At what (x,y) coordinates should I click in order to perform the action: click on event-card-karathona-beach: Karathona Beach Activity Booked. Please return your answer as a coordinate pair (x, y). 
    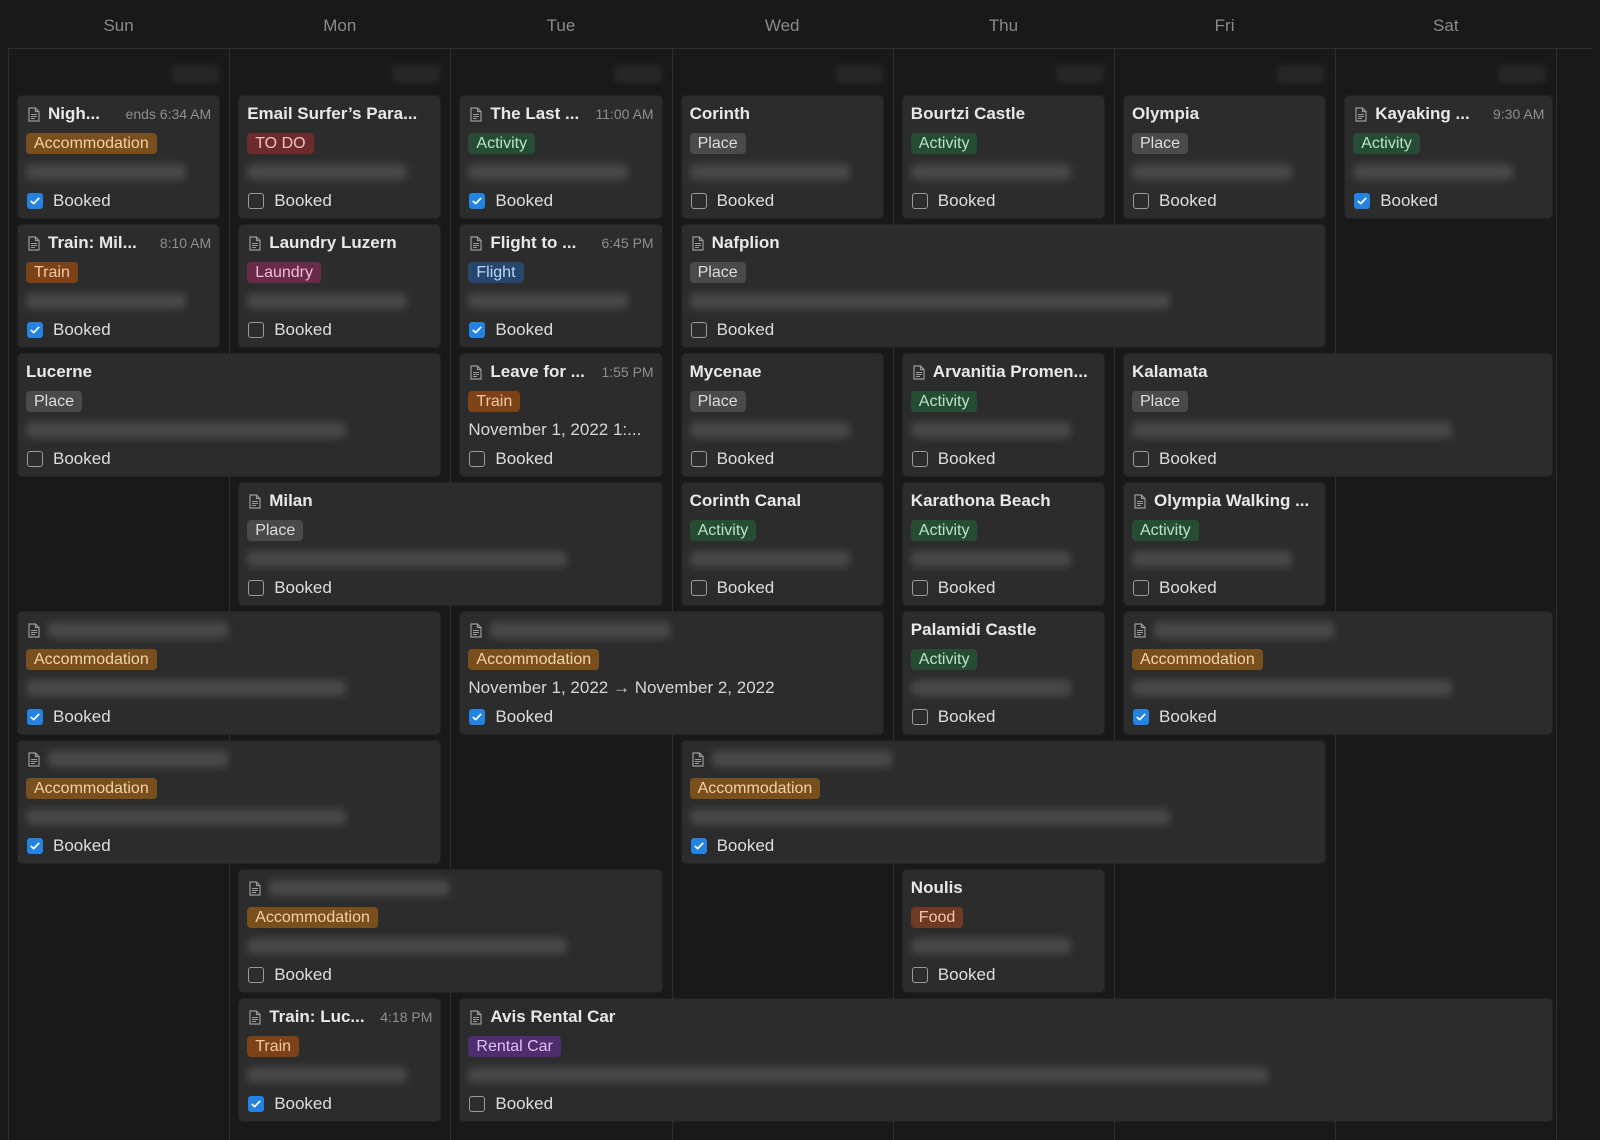
    Looking at the image, I should click on (1003, 544).